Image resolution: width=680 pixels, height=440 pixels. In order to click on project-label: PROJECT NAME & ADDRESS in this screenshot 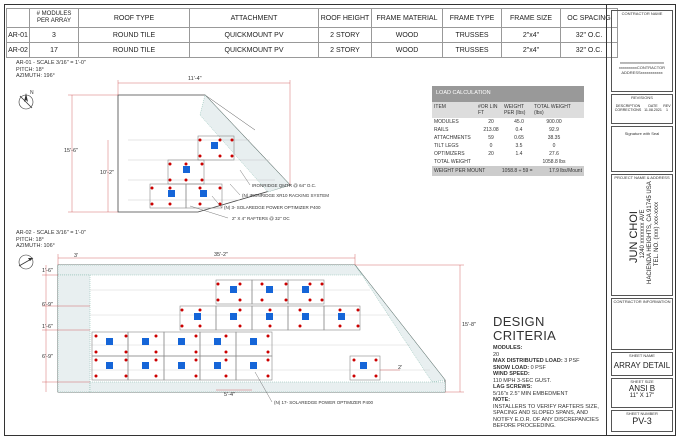, I will do `click(642, 177)`.